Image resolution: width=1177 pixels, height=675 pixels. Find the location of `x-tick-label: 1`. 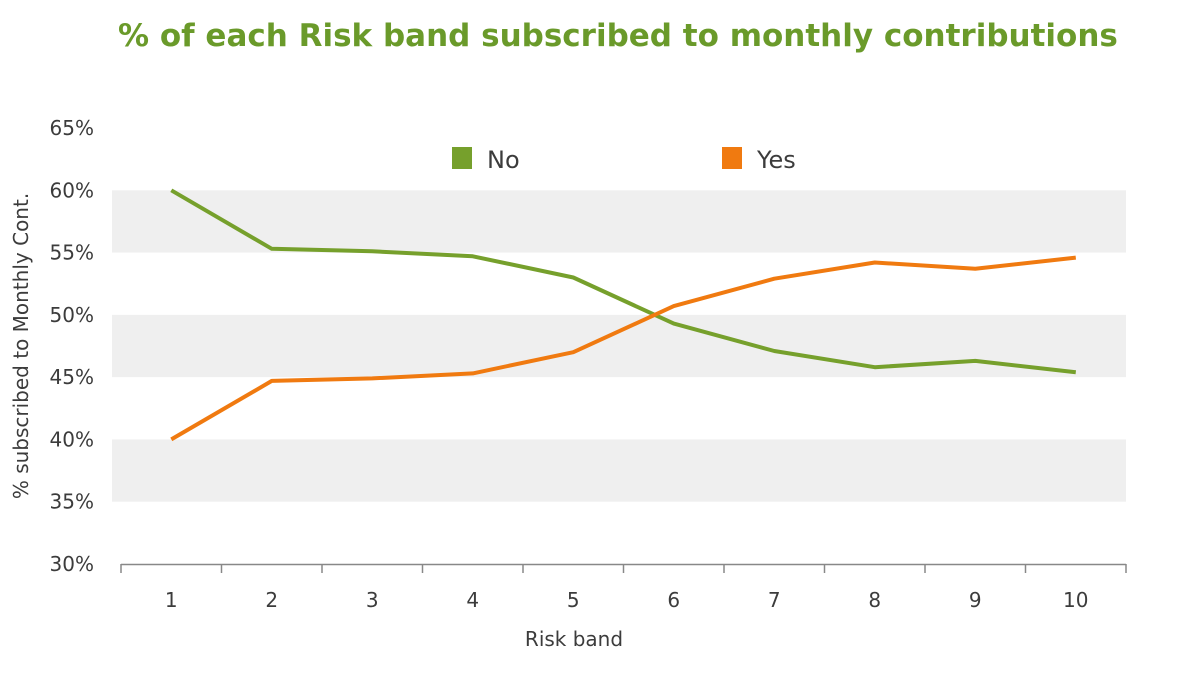

x-tick-label: 1 is located at coordinates (171, 600).